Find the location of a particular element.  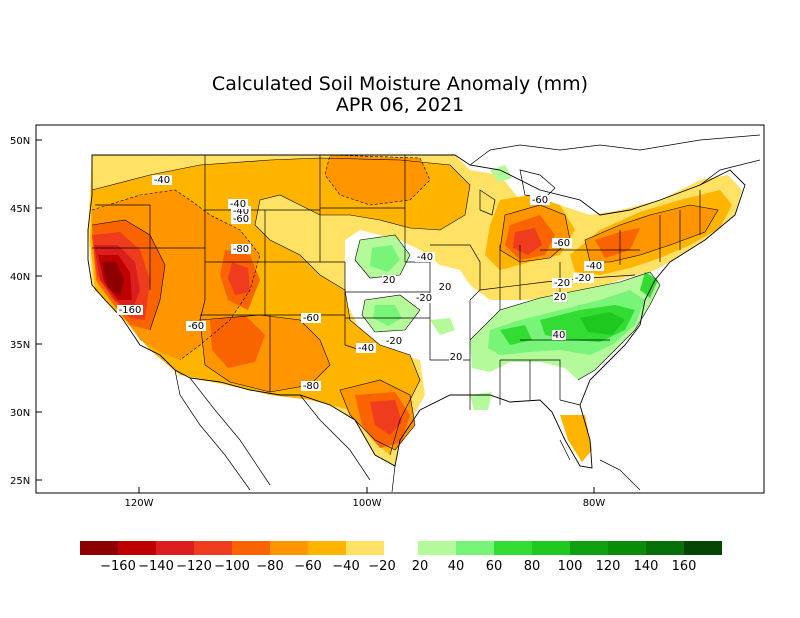

colorbar-label: −60 is located at coordinates (307, 566).